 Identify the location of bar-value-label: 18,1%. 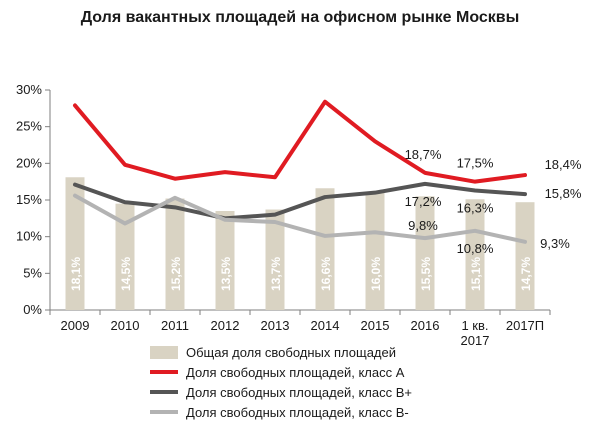
(76, 274).